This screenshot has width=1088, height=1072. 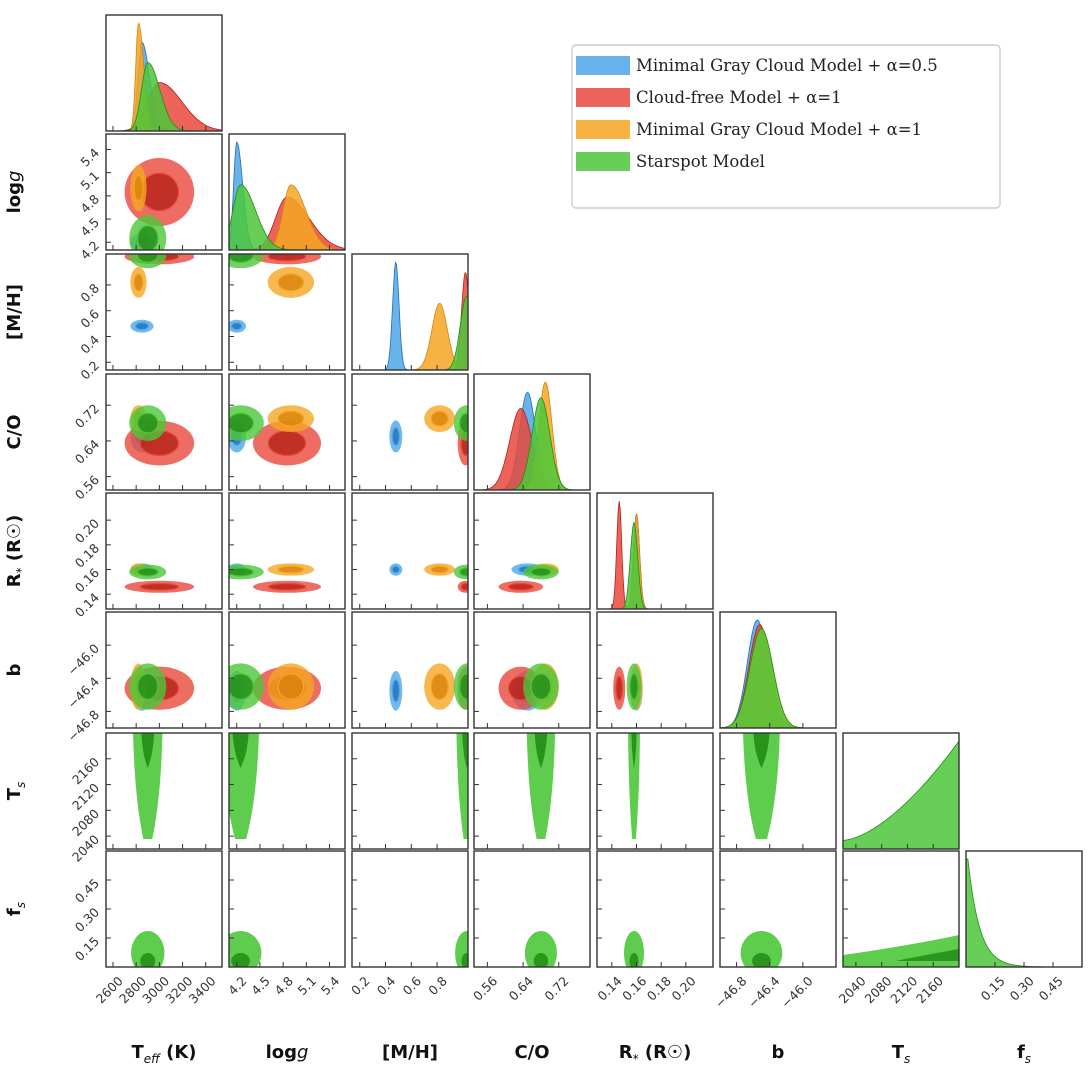 I want to click on y-tick-label-co: 0.72, so click(x=87, y=416).